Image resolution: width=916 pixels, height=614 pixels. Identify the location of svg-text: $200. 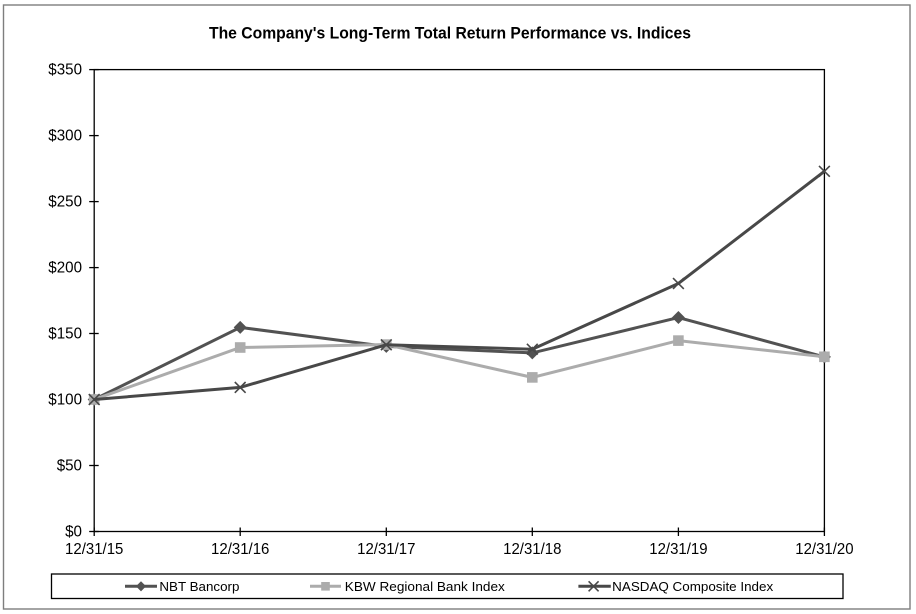
(65, 268).